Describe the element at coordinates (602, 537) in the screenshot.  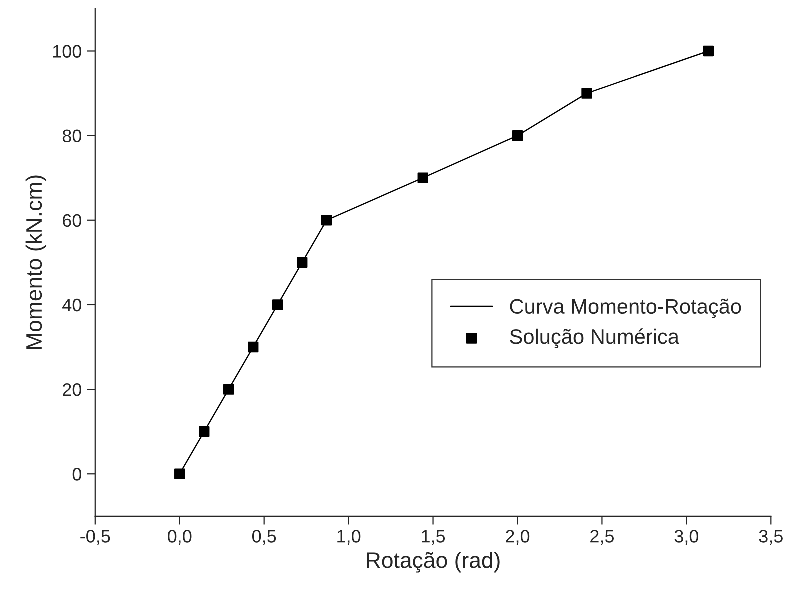
I see `x-tick-label: 2,5` at that location.